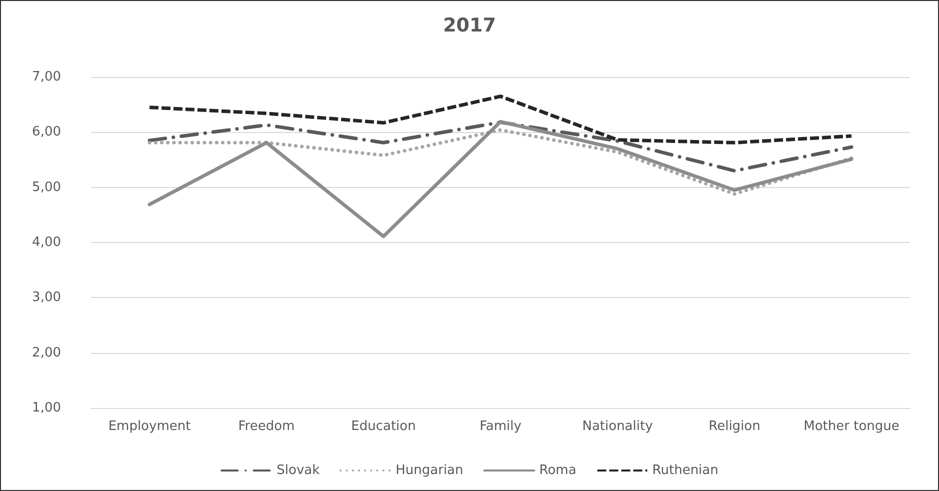  What do you see at coordinates (149, 426) in the screenshot?
I see `x-tick-label: Employment` at bounding box center [149, 426].